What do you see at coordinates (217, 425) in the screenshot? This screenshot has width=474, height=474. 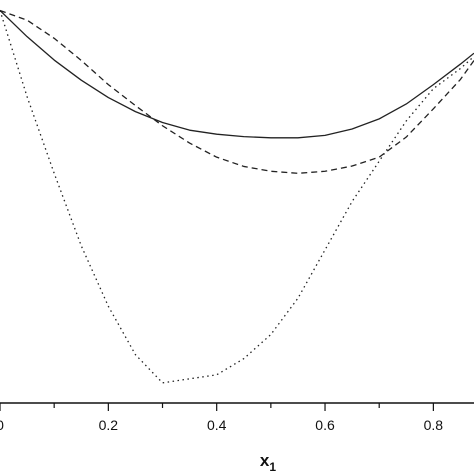 I see `x-tick-label: 0.4` at bounding box center [217, 425].